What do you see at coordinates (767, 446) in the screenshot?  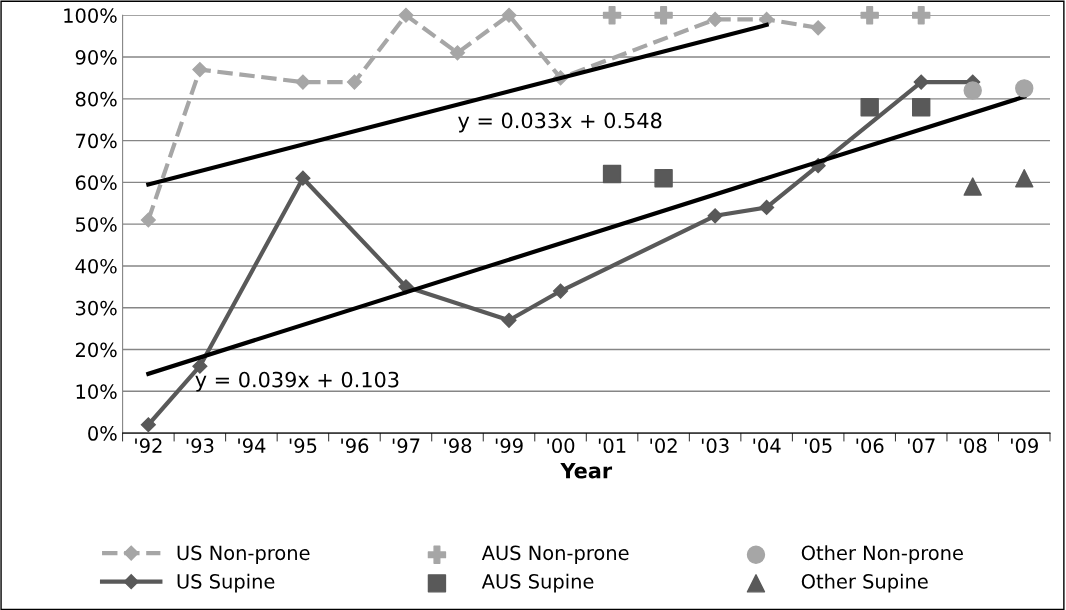 I see `x-tick-label: '04` at bounding box center [767, 446].